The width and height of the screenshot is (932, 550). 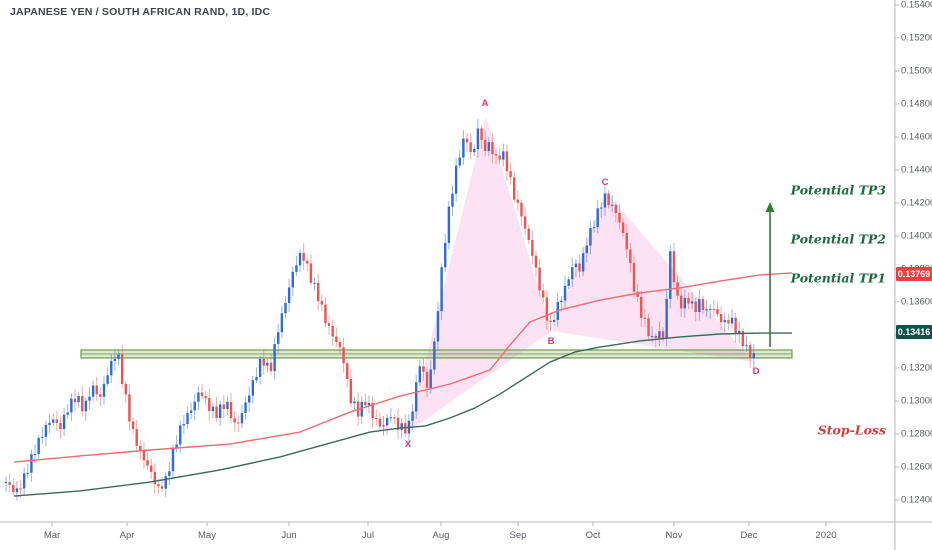 What do you see at coordinates (916, 401) in the screenshot?
I see `price-axis-label: 0.13000` at bounding box center [916, 401].